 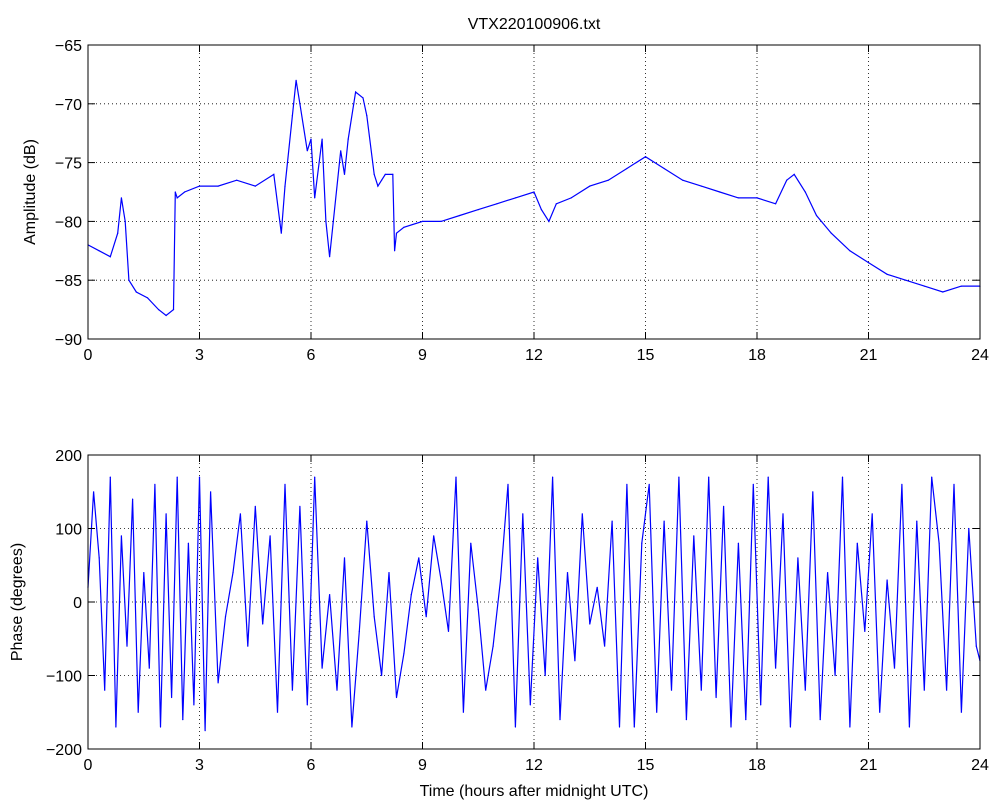 I want to click on amplitude-xtick-label: 9, so click(x=422, y=355).